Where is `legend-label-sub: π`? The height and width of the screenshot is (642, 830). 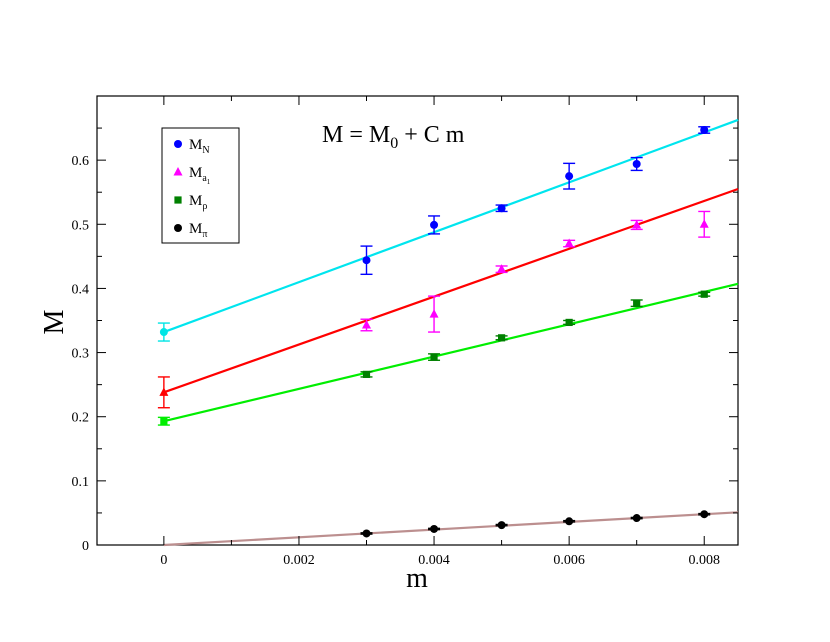 legend-label-sub: π is located at coordinates (204, 234).